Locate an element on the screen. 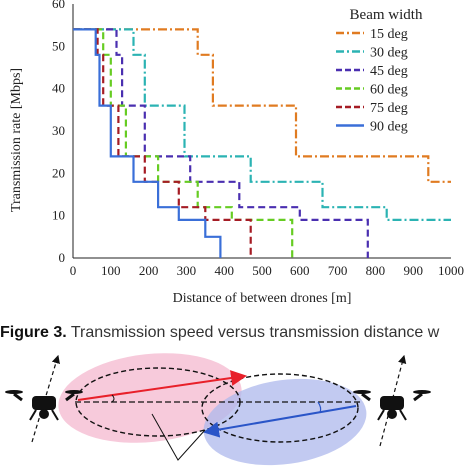 The width and height of the screenshot is (474, 474). x-tick-label: 500 is located at coordinates (262, 270).